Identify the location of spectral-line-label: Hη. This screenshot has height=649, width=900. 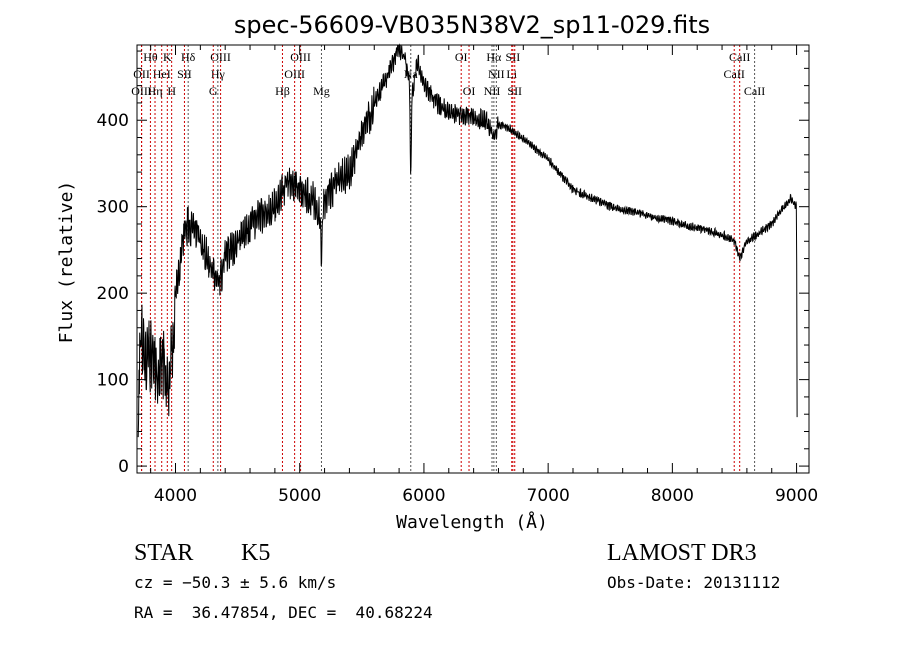
(155, 91).